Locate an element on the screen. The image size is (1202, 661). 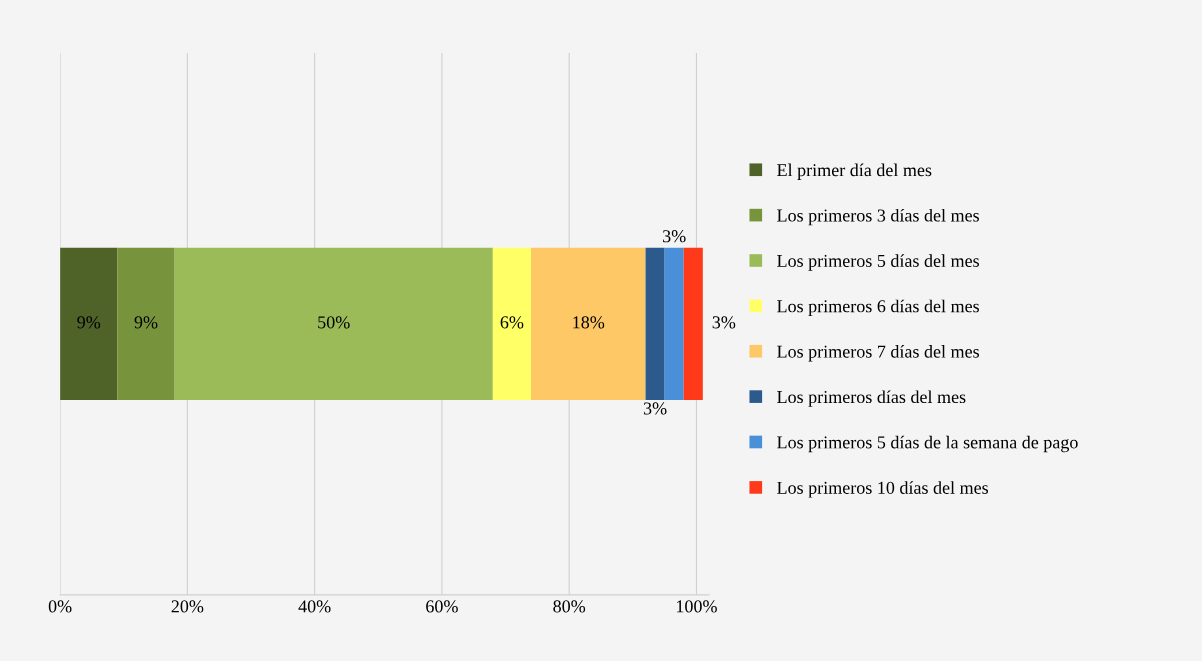
x-tick-label: 60% is located at coordinates (442, 606).